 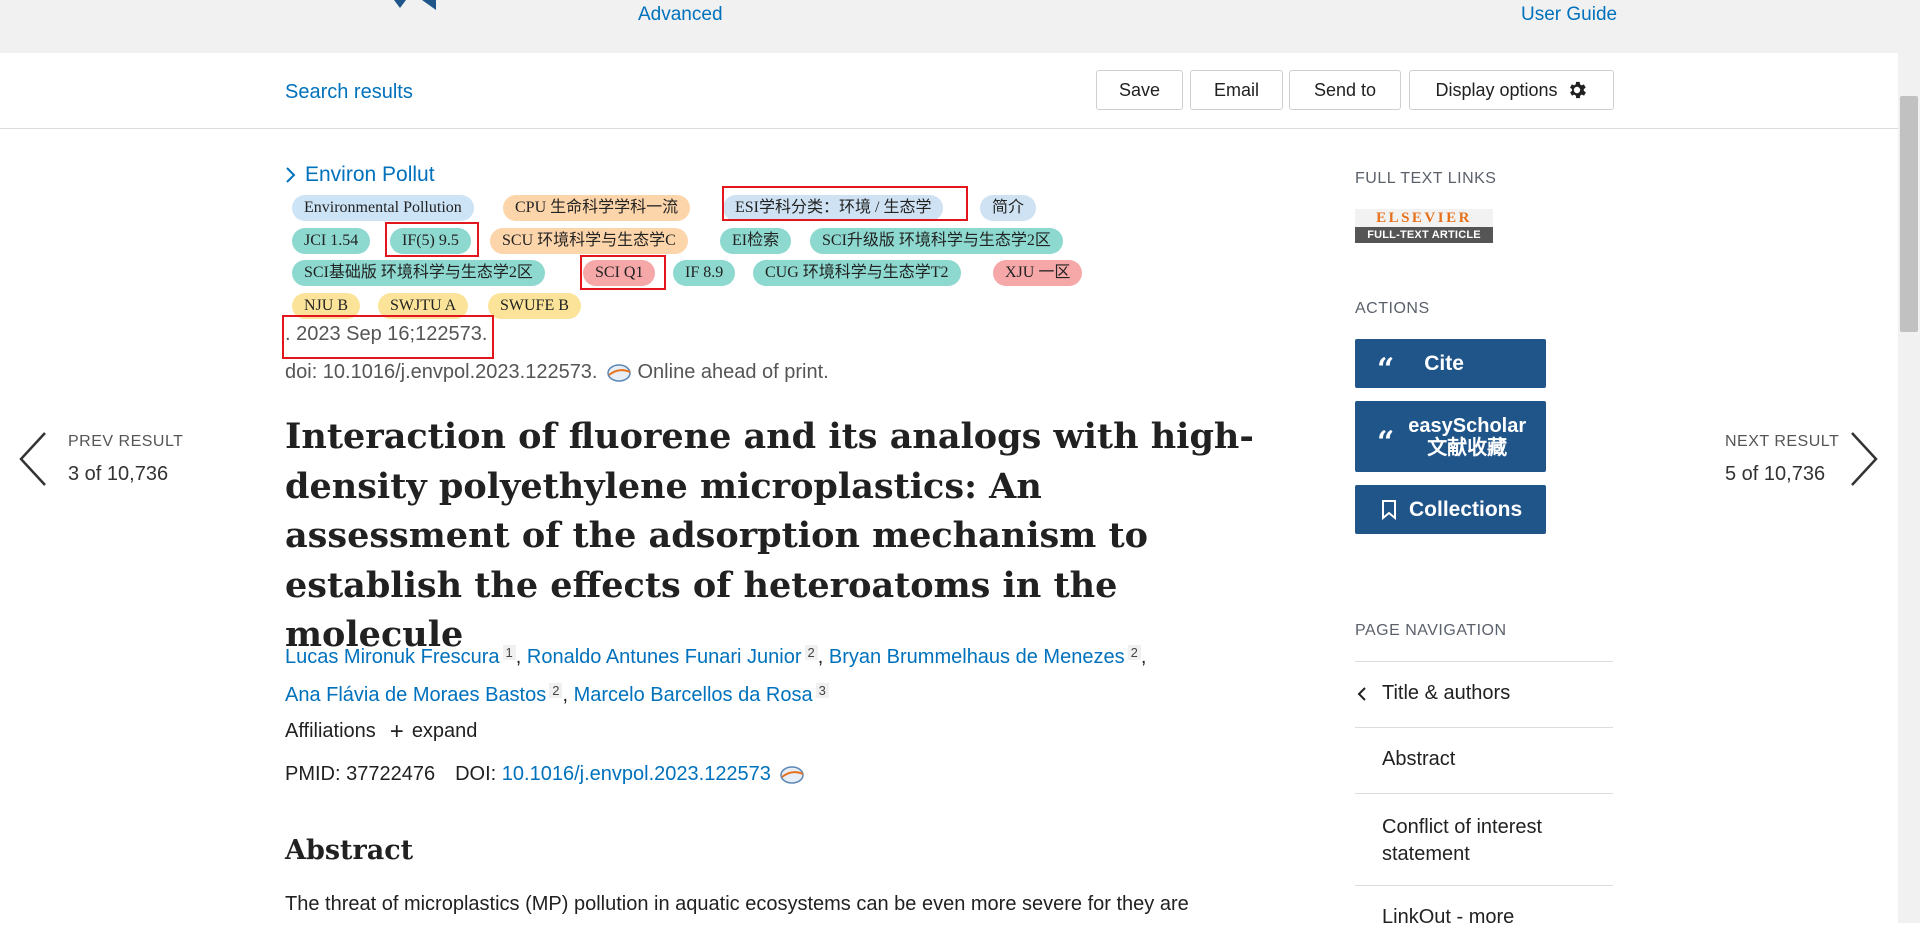 What do you see at coordinates (1484, 760) in the screenshot?
I see `nav-item-abstract: Abstract` at bounding box center [1484, 760].